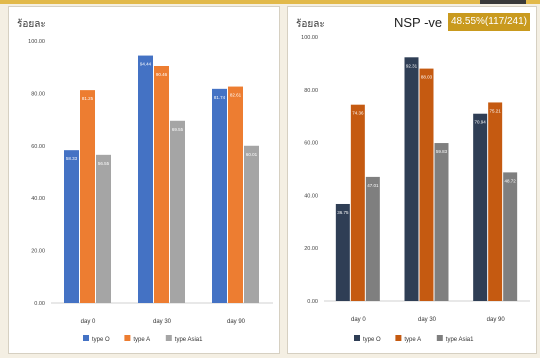  What do you see at coordinates (252, 154) in the screenshot?
I see `bar-value-label: 60.01` at bounding box center [252, 154].